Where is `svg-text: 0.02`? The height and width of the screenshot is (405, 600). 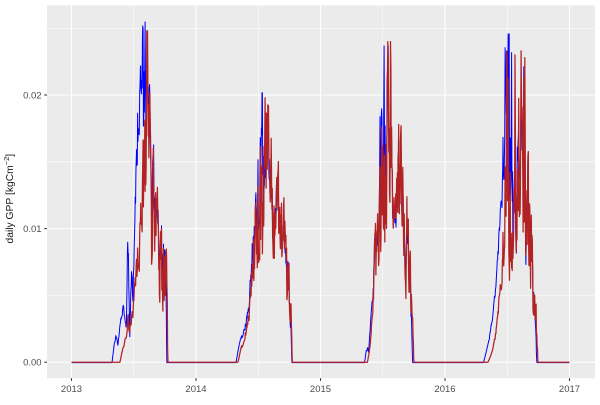
svg-text: 0.02 is located at coordinates (32, 95).